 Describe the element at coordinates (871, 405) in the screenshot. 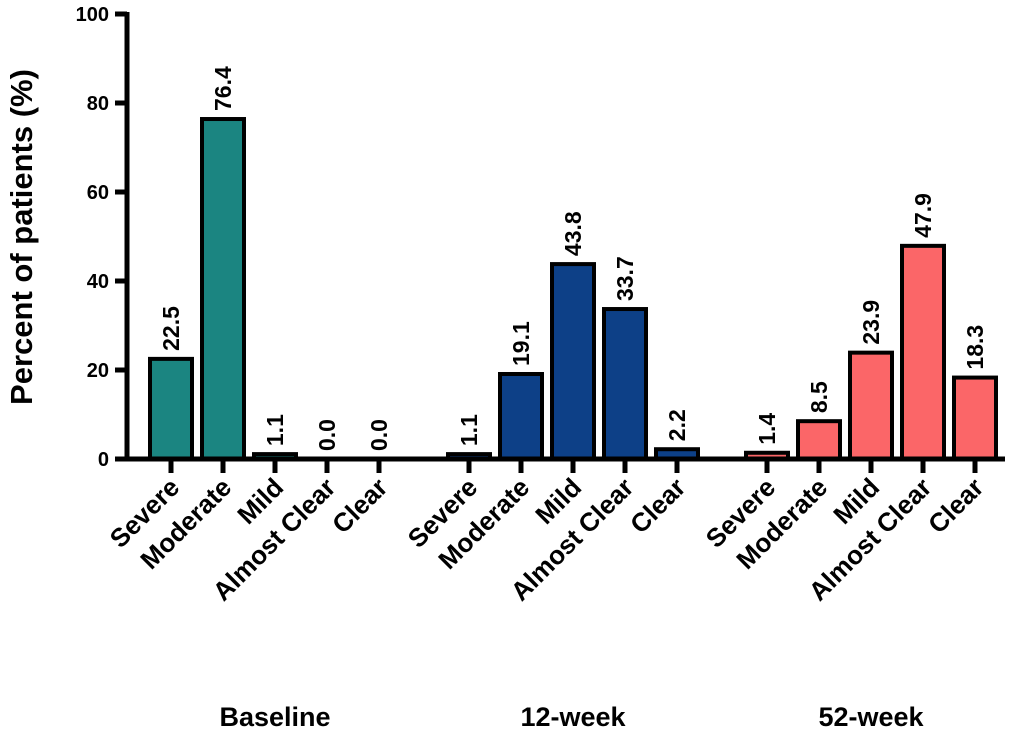

I see `bar-52-week-mild` at that location.